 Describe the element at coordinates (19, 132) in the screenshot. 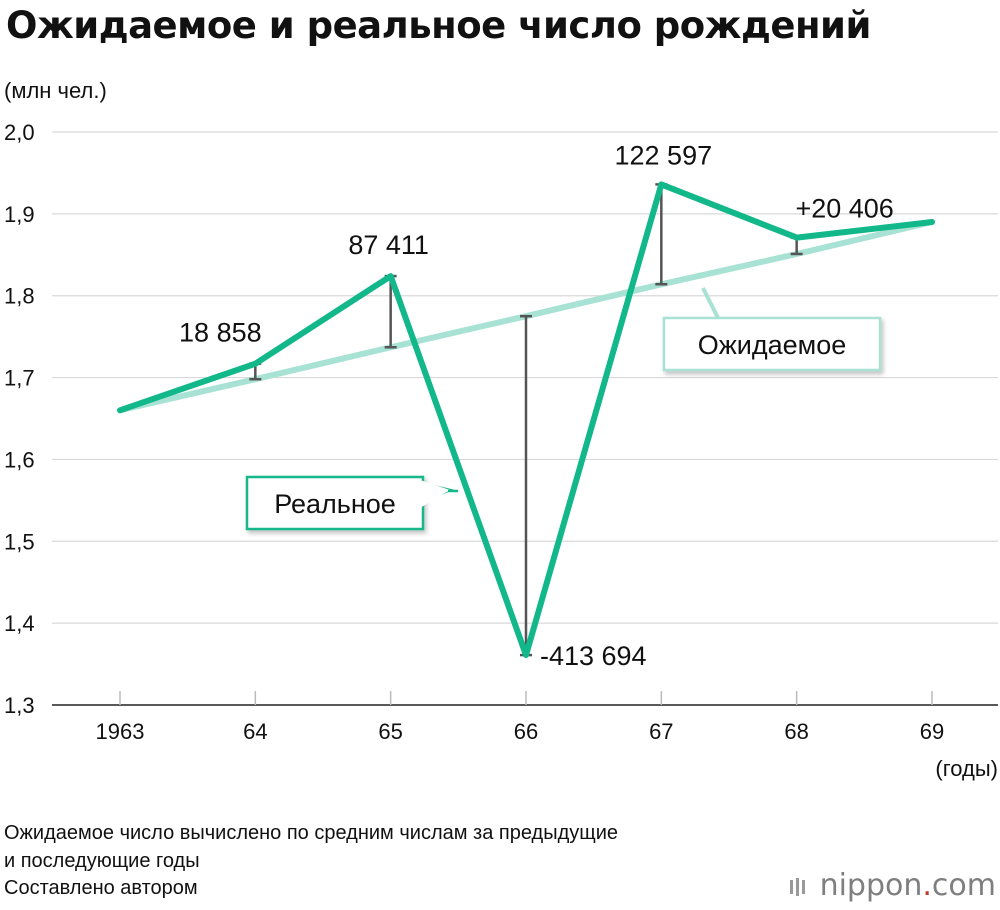

I see `y-tick-label: 2,0` at that location.